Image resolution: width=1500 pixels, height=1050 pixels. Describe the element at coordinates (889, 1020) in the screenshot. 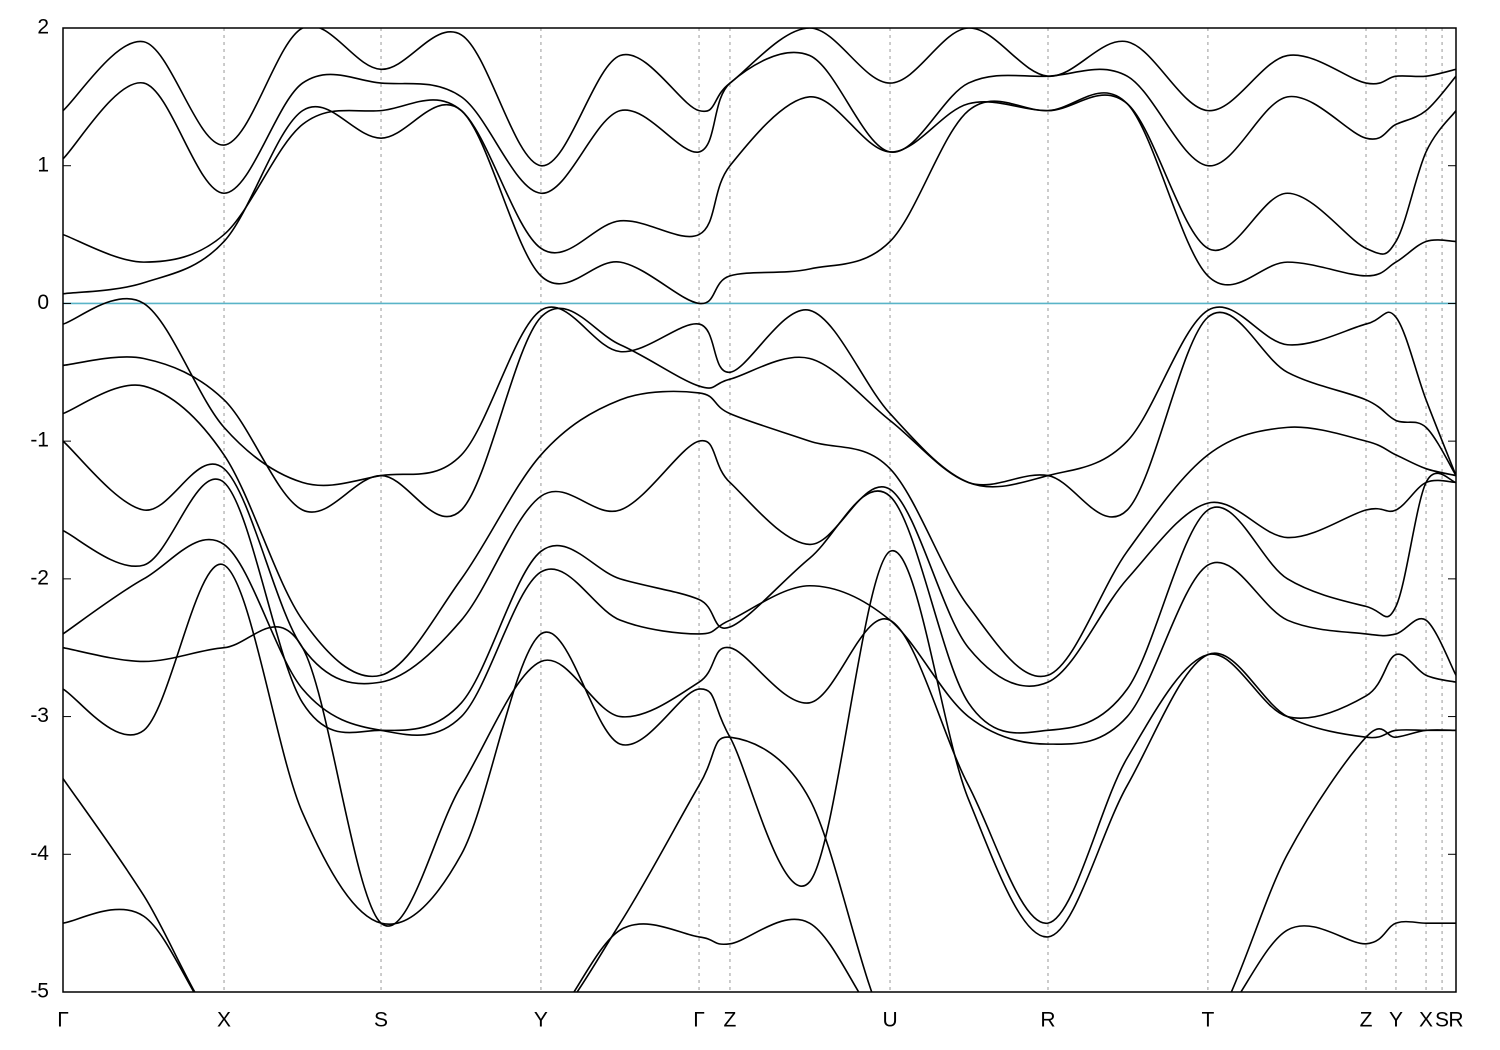

I see `x-tick-label: U` at that location.